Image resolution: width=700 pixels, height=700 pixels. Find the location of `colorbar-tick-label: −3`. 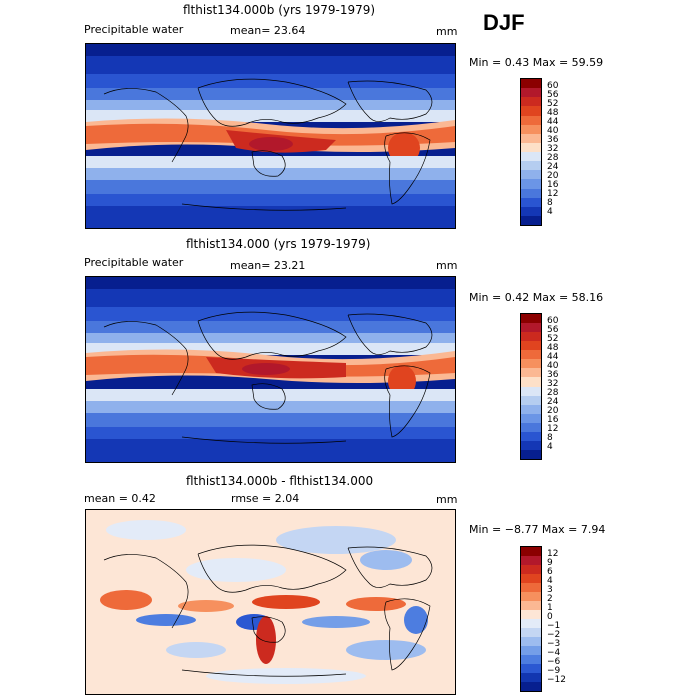

colorbar-tick-label: −3 is located at coordinates (554, 644).